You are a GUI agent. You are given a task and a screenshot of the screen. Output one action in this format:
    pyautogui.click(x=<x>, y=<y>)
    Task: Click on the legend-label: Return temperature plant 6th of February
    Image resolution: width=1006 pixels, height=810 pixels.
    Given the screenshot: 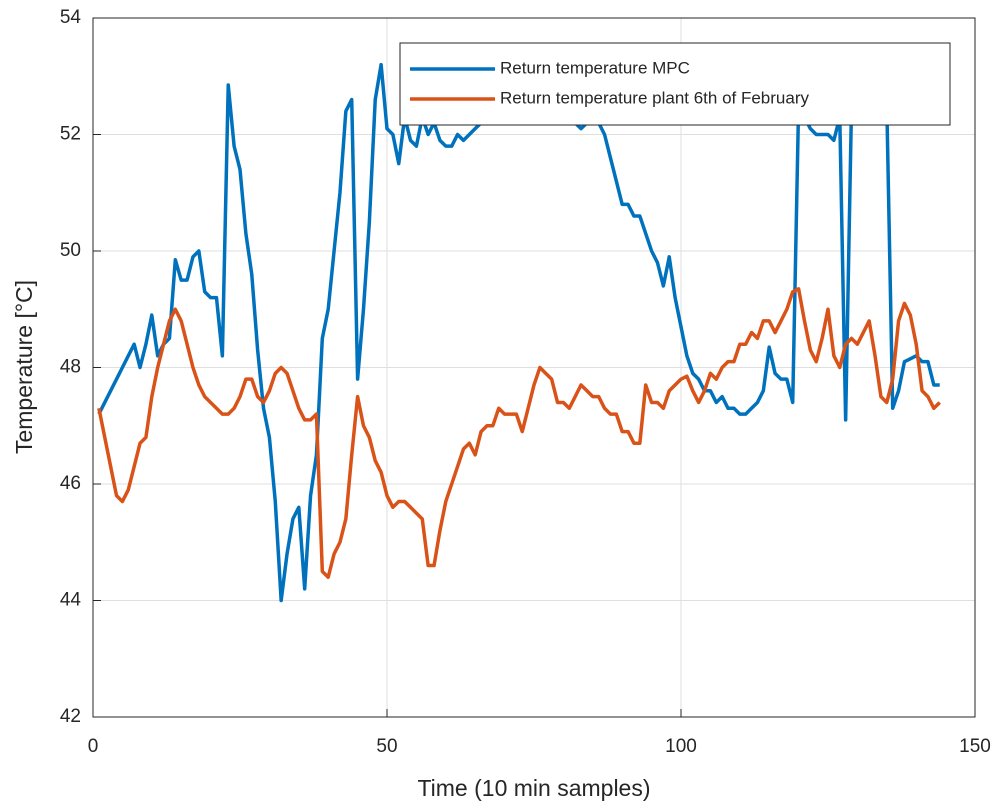 What is the action you would take?
    pyautogui.click(x=654, y=97)
    